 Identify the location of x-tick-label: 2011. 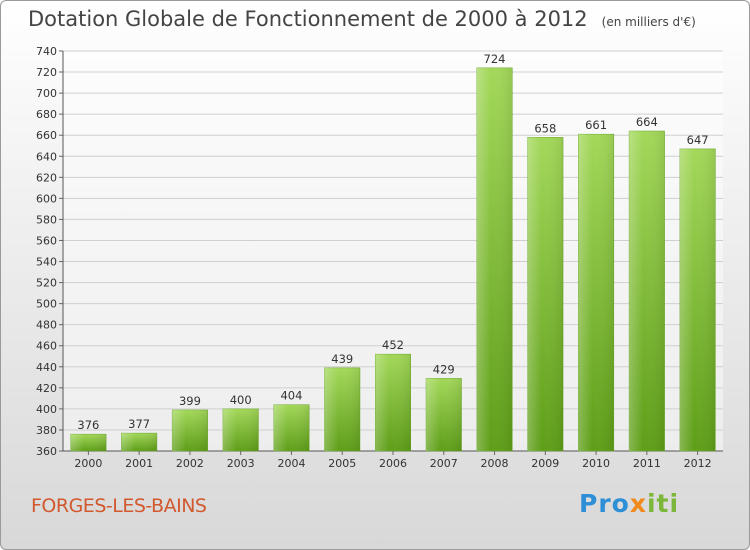
(647, 463).